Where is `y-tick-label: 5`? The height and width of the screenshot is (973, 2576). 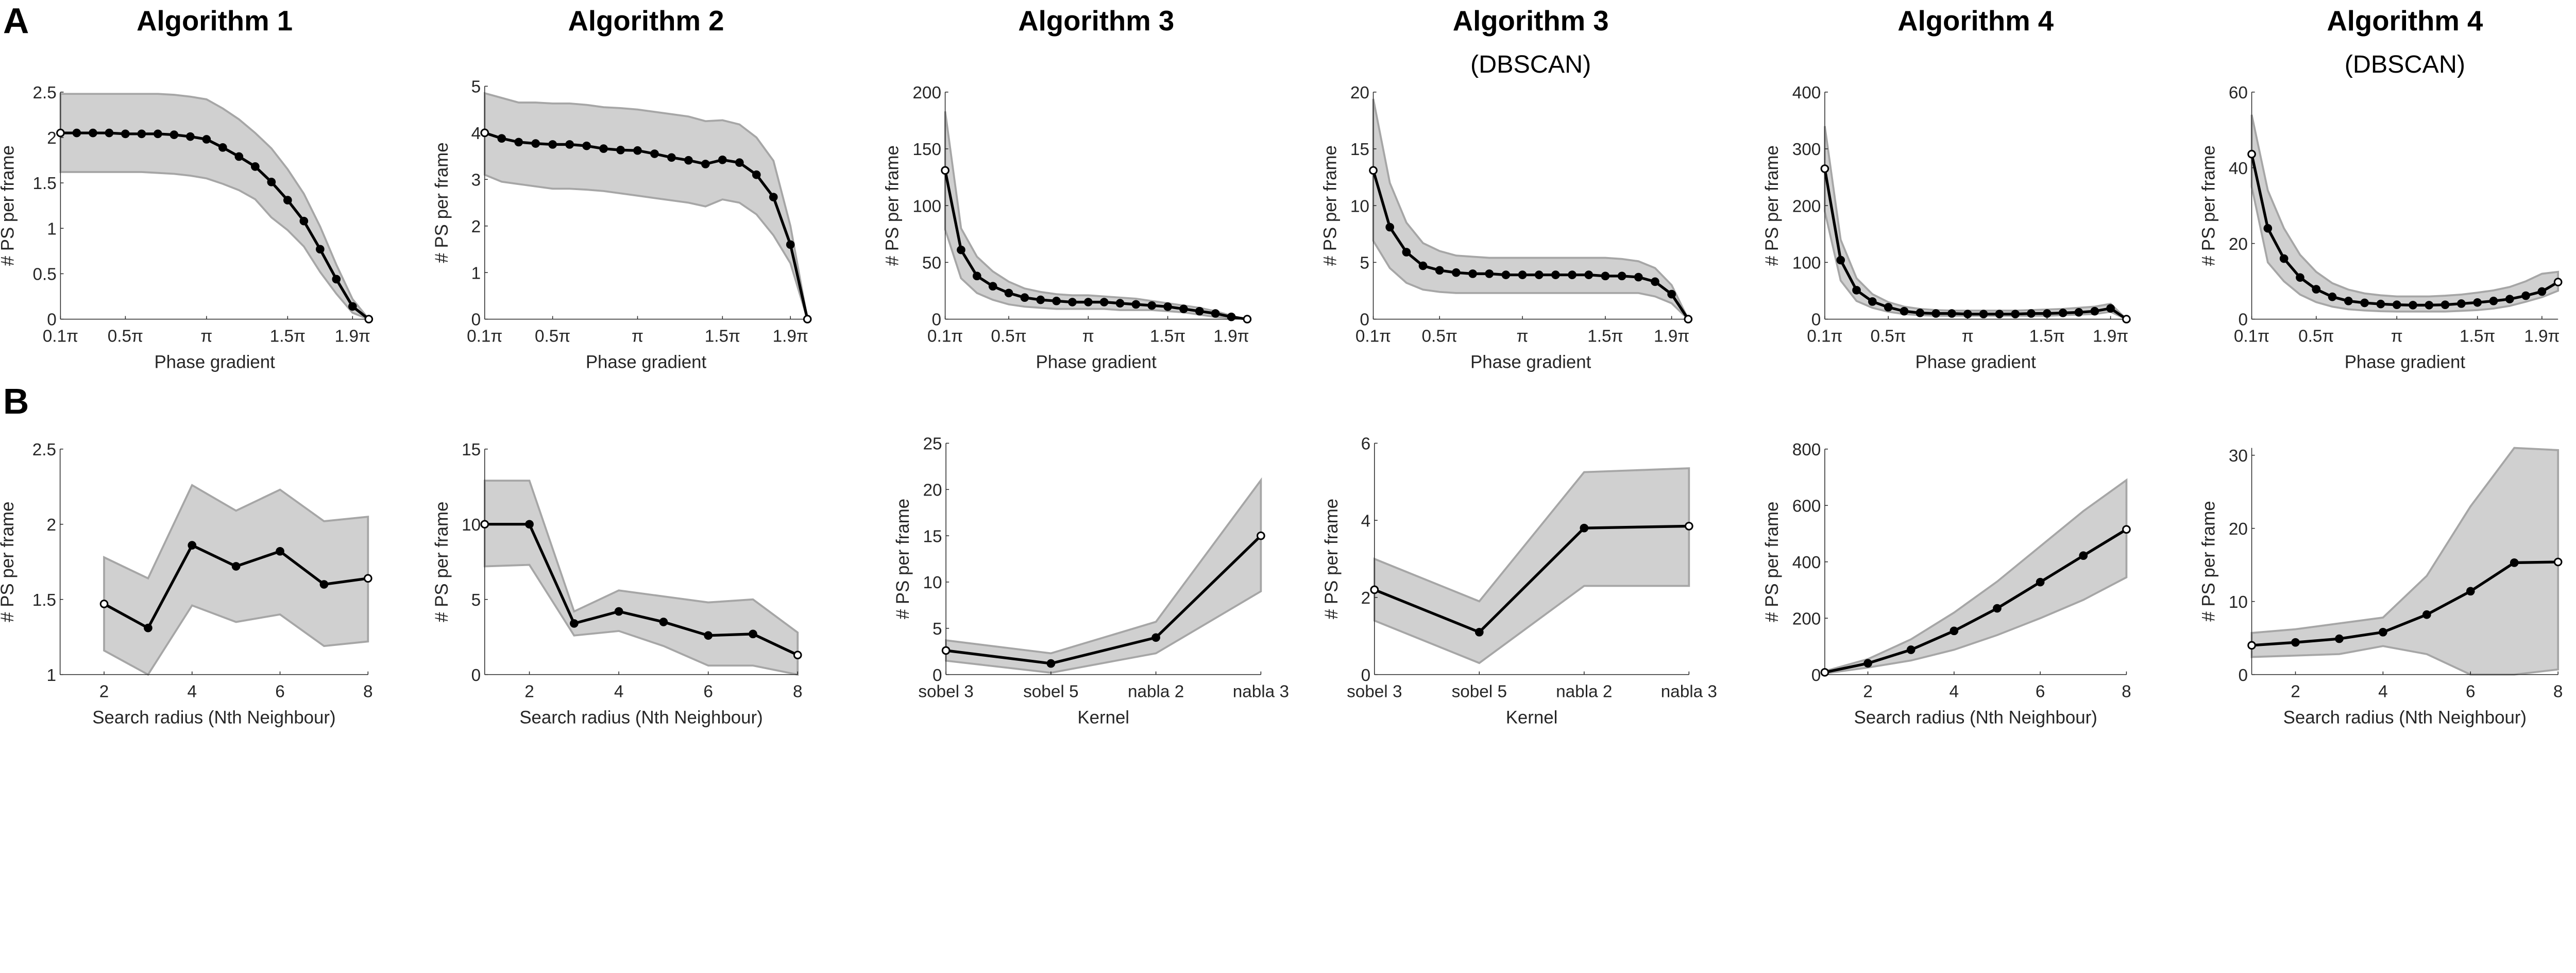 y-tick-label: 5 is located at coordinates (937, 630).